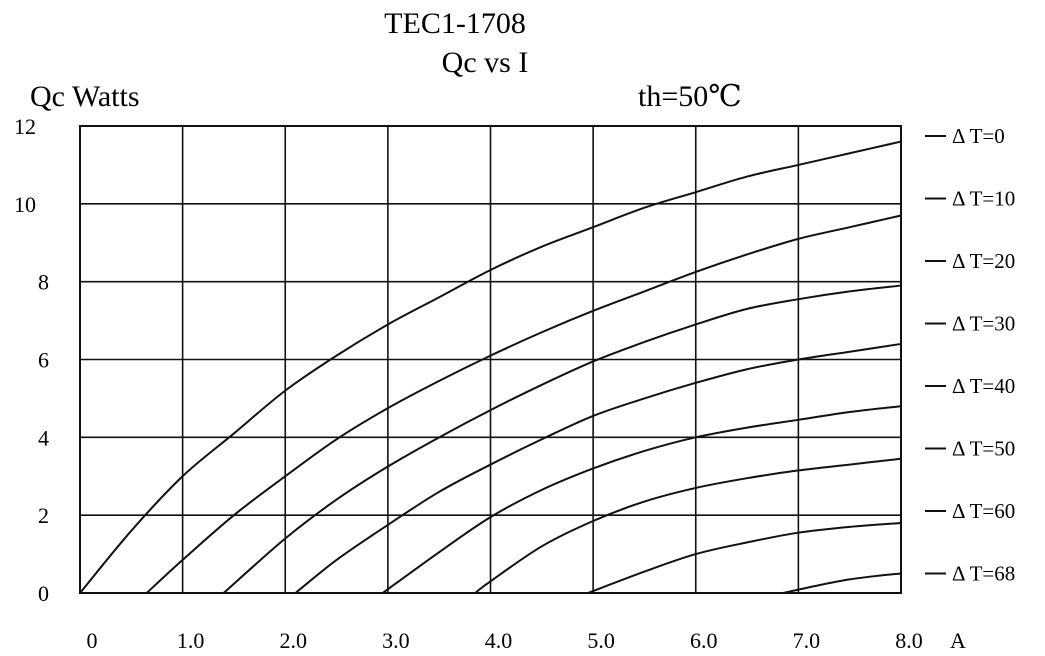 The height and width of the screenshot is (656, 1045). What do you see at coordinates (92, 640) in the screenshot?
I see `x-tick-label: 0` at bounding box center [92, 640].